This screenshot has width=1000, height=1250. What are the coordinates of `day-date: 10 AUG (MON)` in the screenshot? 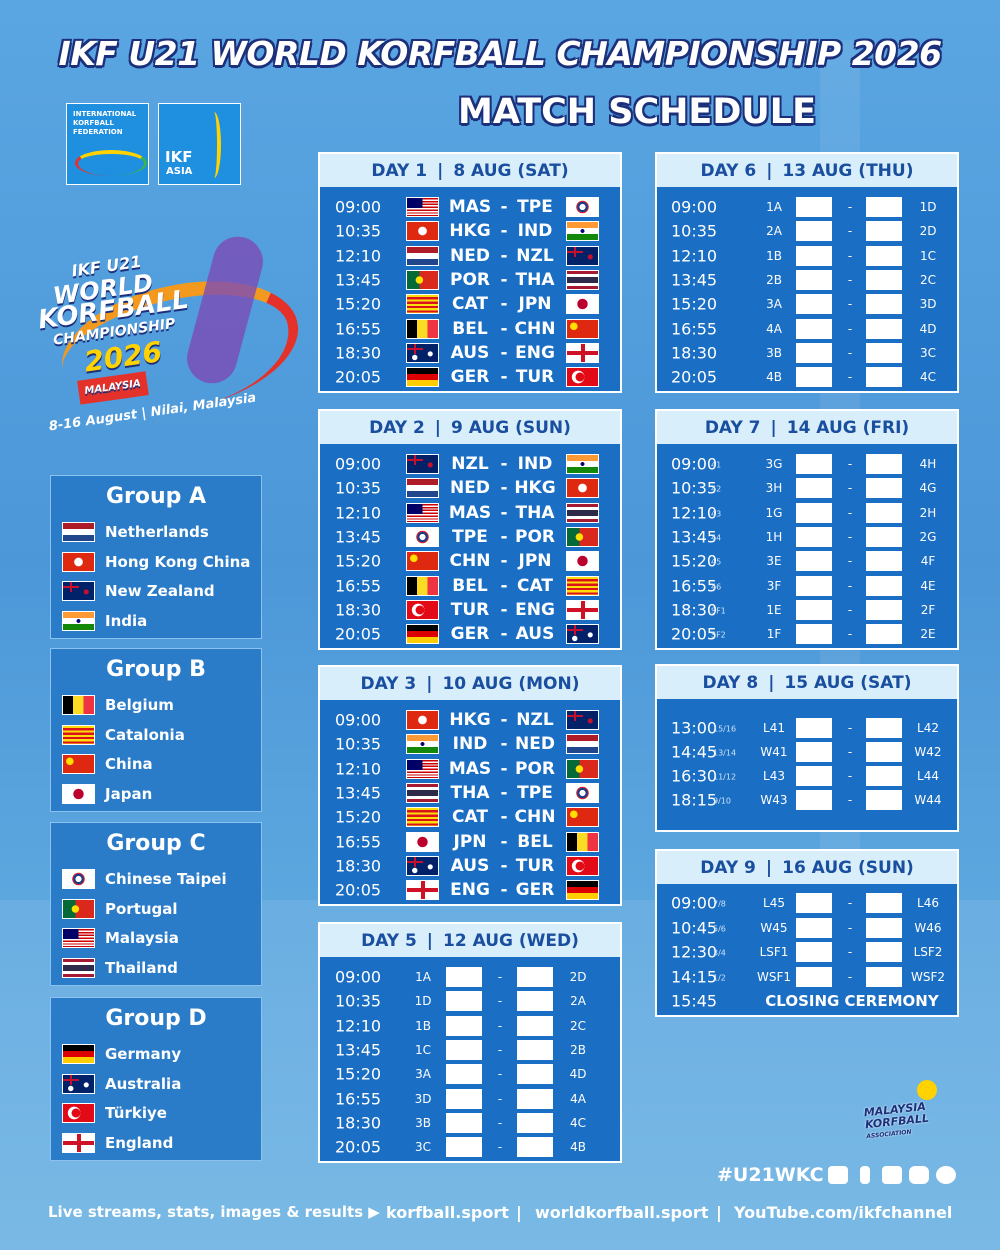 It's located at (511, 683).